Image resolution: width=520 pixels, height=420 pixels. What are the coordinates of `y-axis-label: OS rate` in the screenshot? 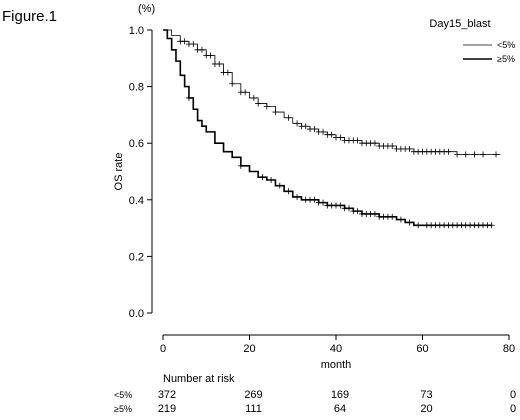 It's located at (119, 172).